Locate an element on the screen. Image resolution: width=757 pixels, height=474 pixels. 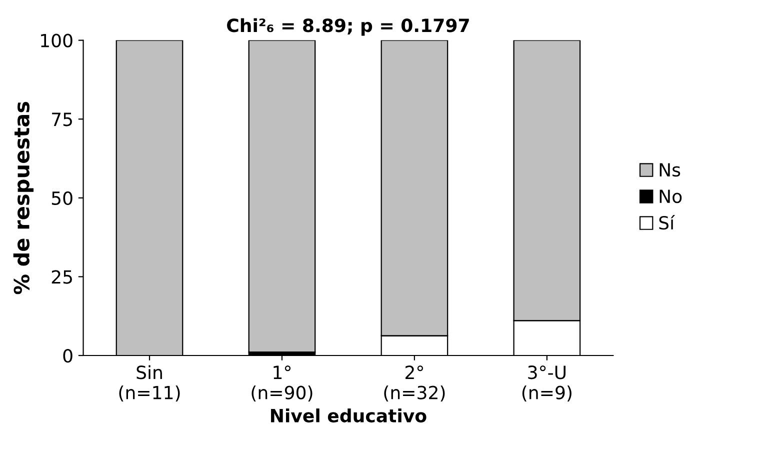
x-tick-label: Sin (n=11) is located at coordinates (149, 383).